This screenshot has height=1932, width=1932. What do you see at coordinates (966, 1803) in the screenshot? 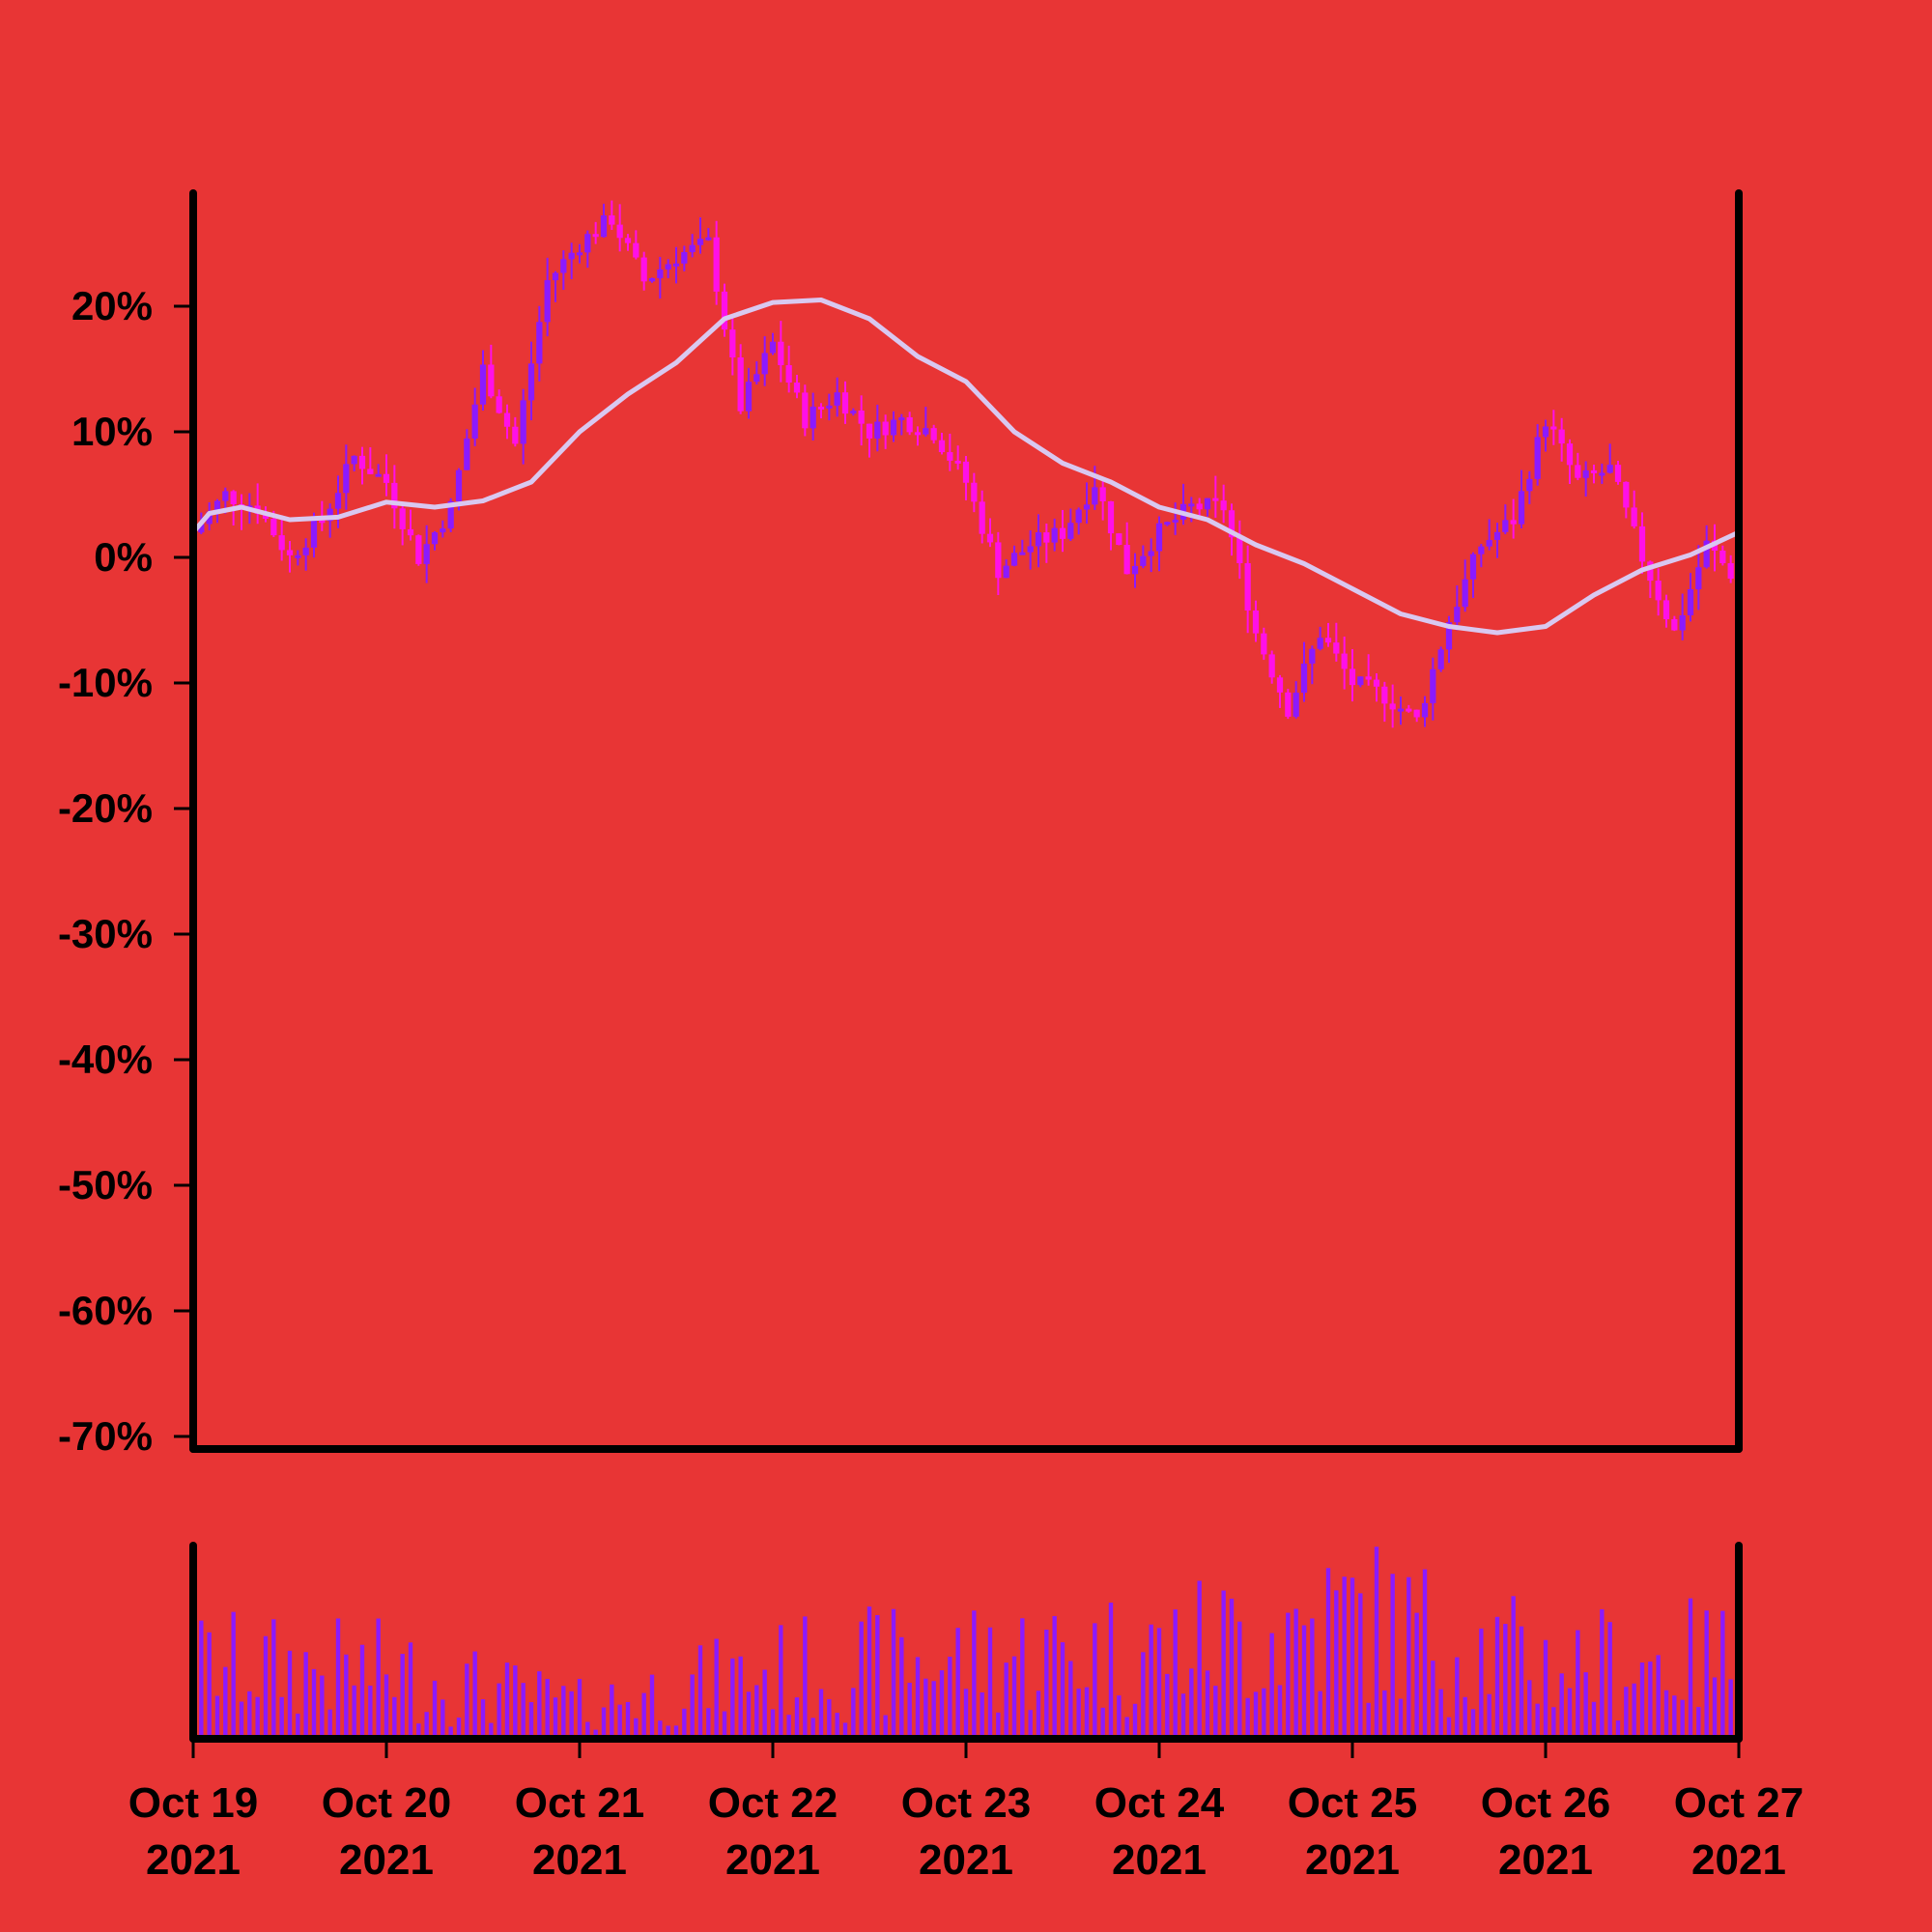
I see `x-tick-label-date: Oct 23` at bounding box center [966, 1803].